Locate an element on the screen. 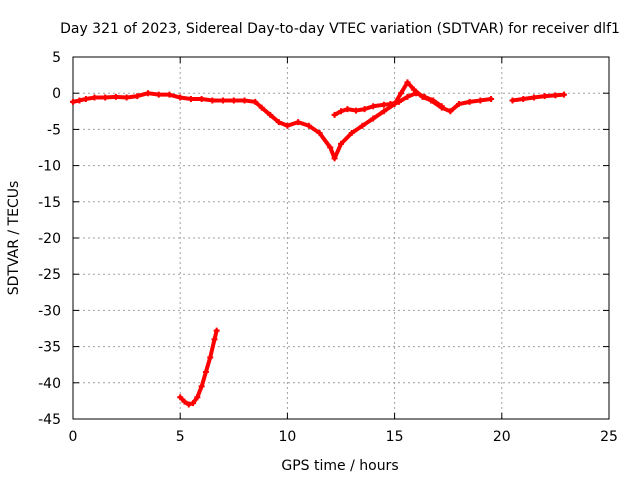 The height and width of the screenshot is (480, 640). series-late-segment is located at coordinates (538, 97).